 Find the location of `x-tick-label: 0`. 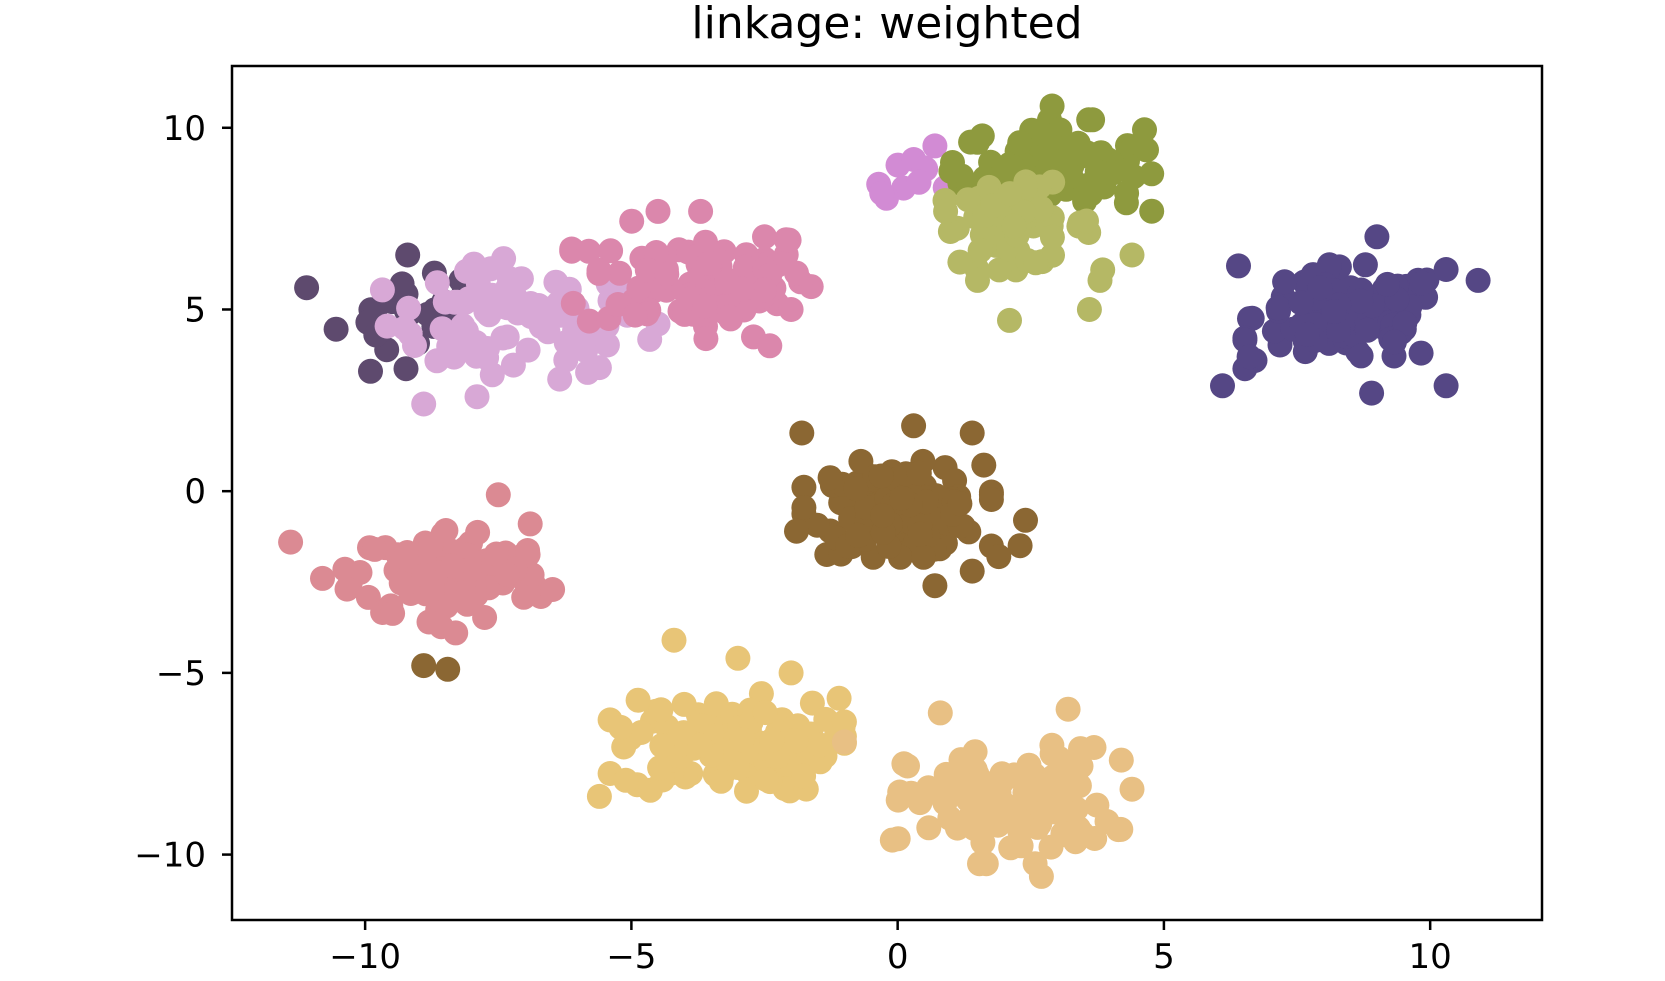

x-tick-label: 0 is located at coordinates (898, 957).